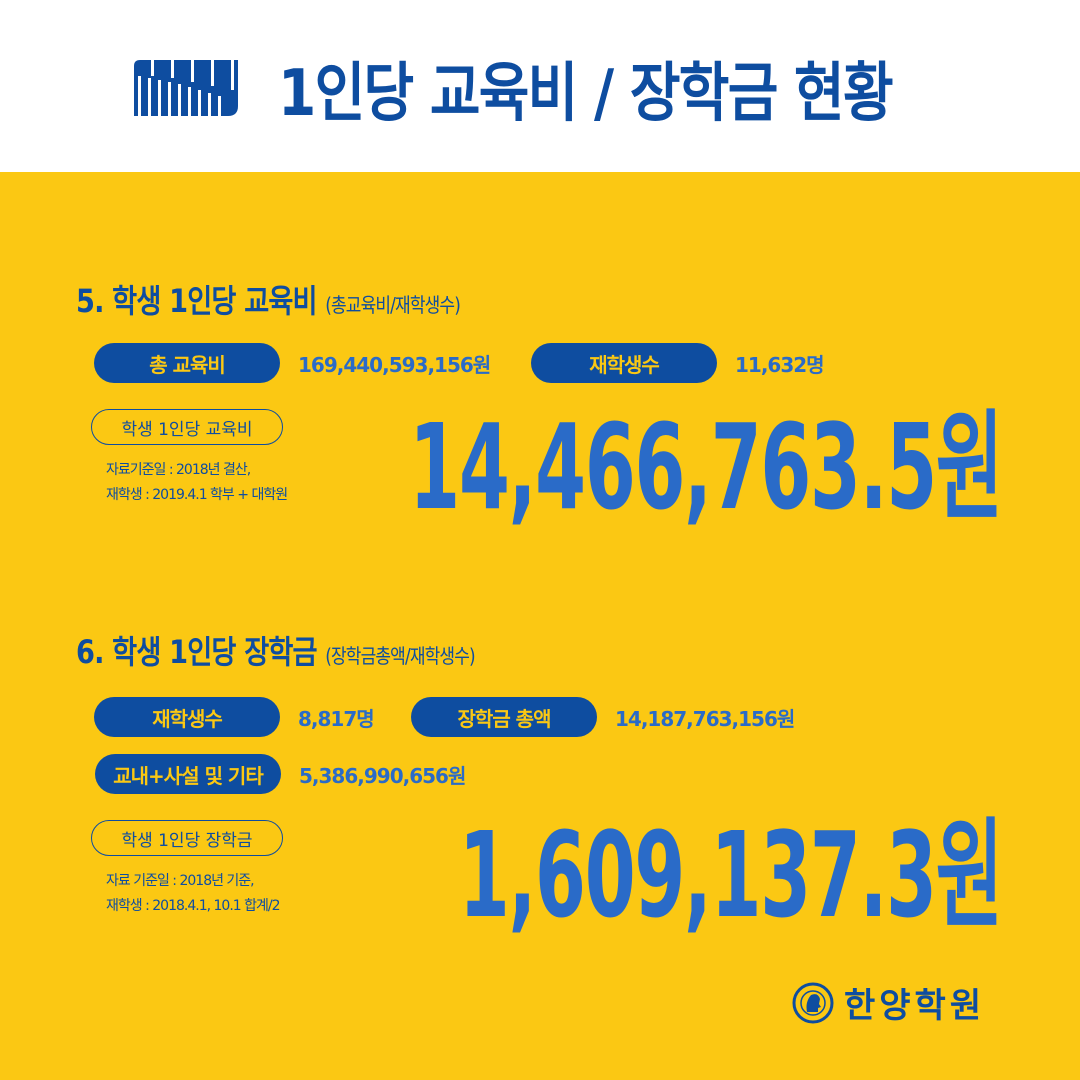 The height and width of the screenshot is (1080, 1080). What do you see at coordinates (813, 1002) in the screenshot?
I see `hanyang-academy-emblem-icon` at bounding box center [813, 1002].